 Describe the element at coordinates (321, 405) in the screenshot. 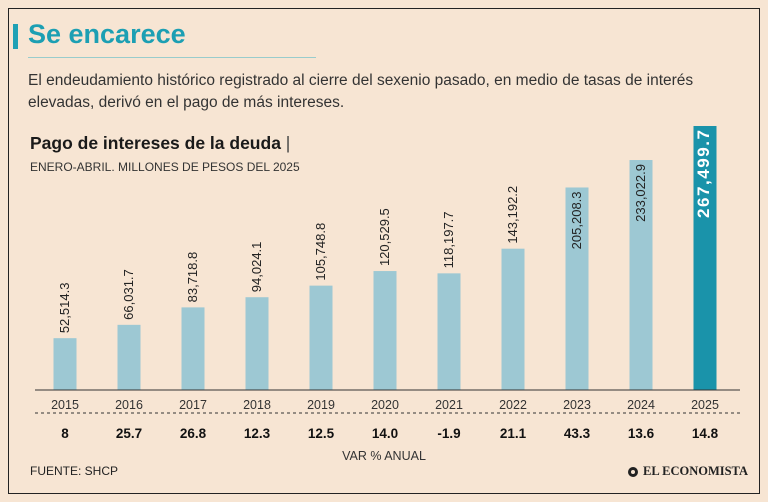

I see `x-tick-label: 2019` at that location.